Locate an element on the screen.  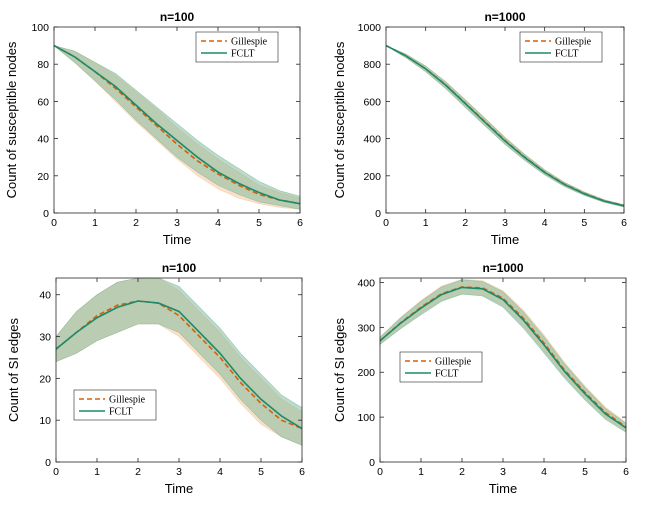
confidence-band-gillespie is located at coordinates (505, 126).